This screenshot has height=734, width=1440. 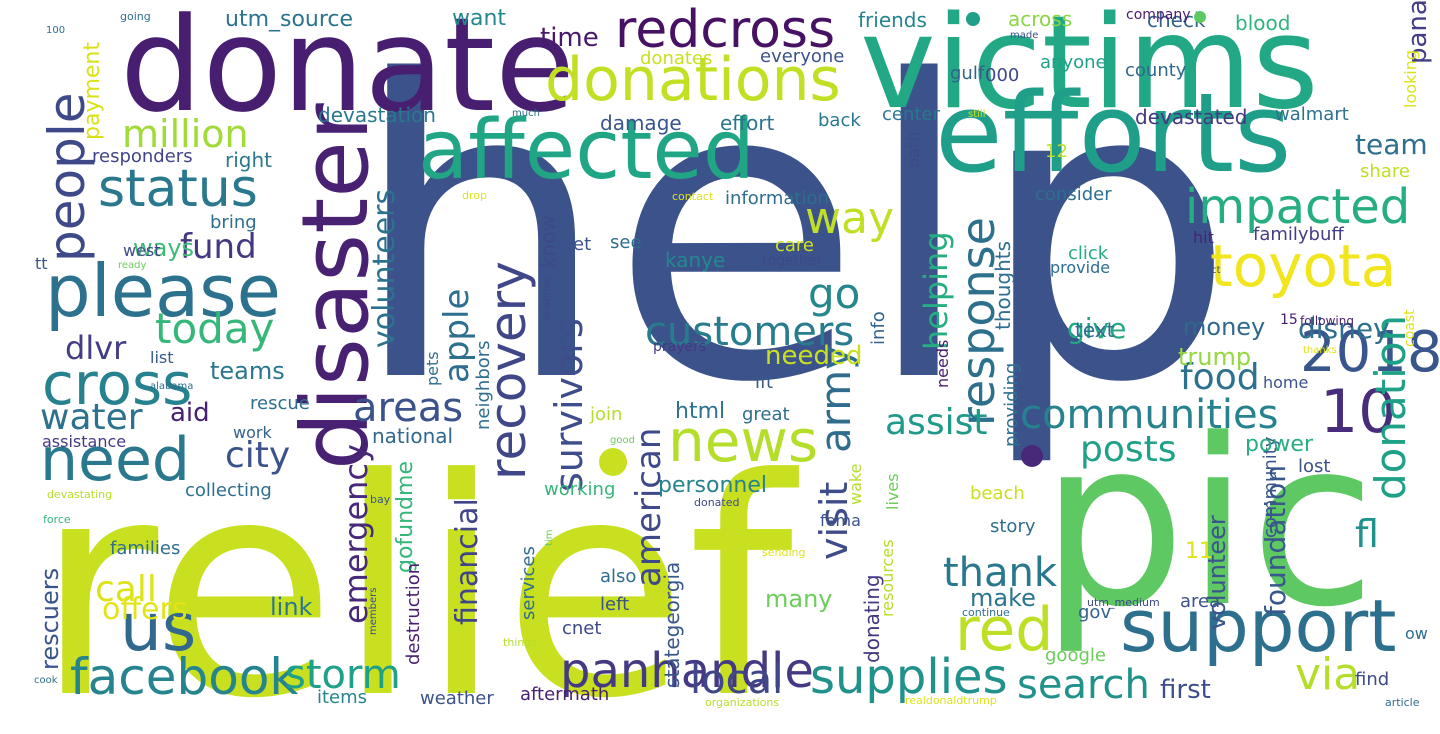 What do you see at coordinates (483, 385) in the screenshot?
I see `cloud-word-neighbors: neighbors` at bounding box center [483, 385].